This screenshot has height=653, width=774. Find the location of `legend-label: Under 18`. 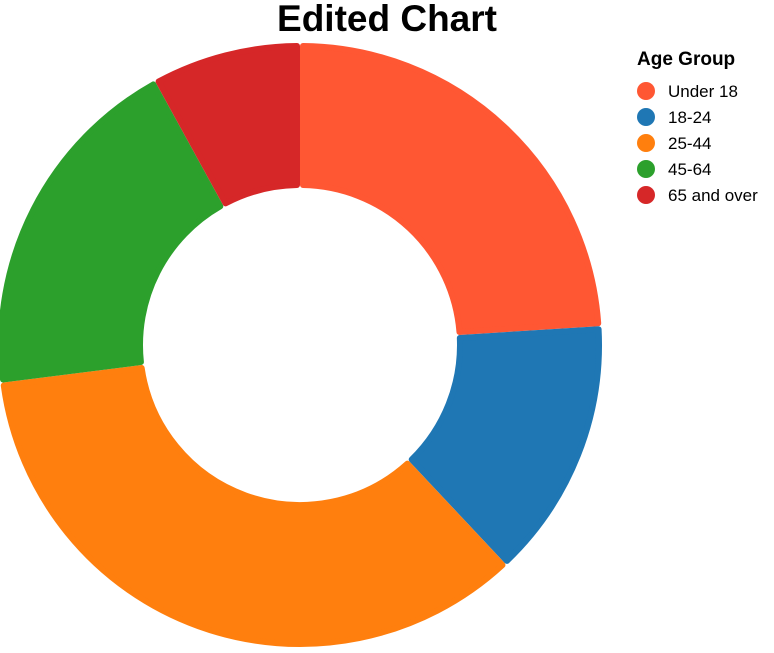

legend-label: Under 18 is located at coordinates (703, 91).